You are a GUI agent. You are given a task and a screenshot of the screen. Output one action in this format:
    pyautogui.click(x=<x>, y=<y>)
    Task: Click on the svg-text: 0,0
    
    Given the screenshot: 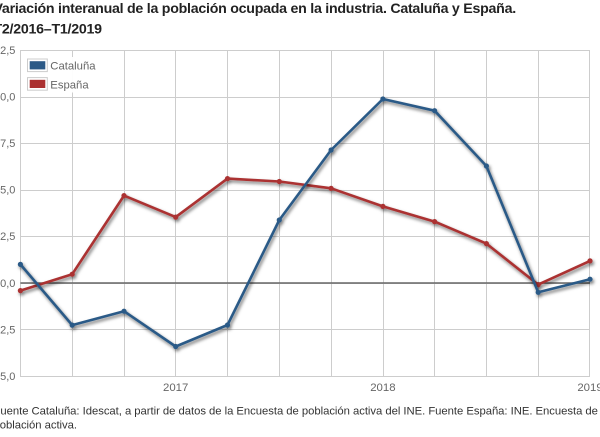 What is the action you would take?
    pyautogui.click(x=7, y=284)
    